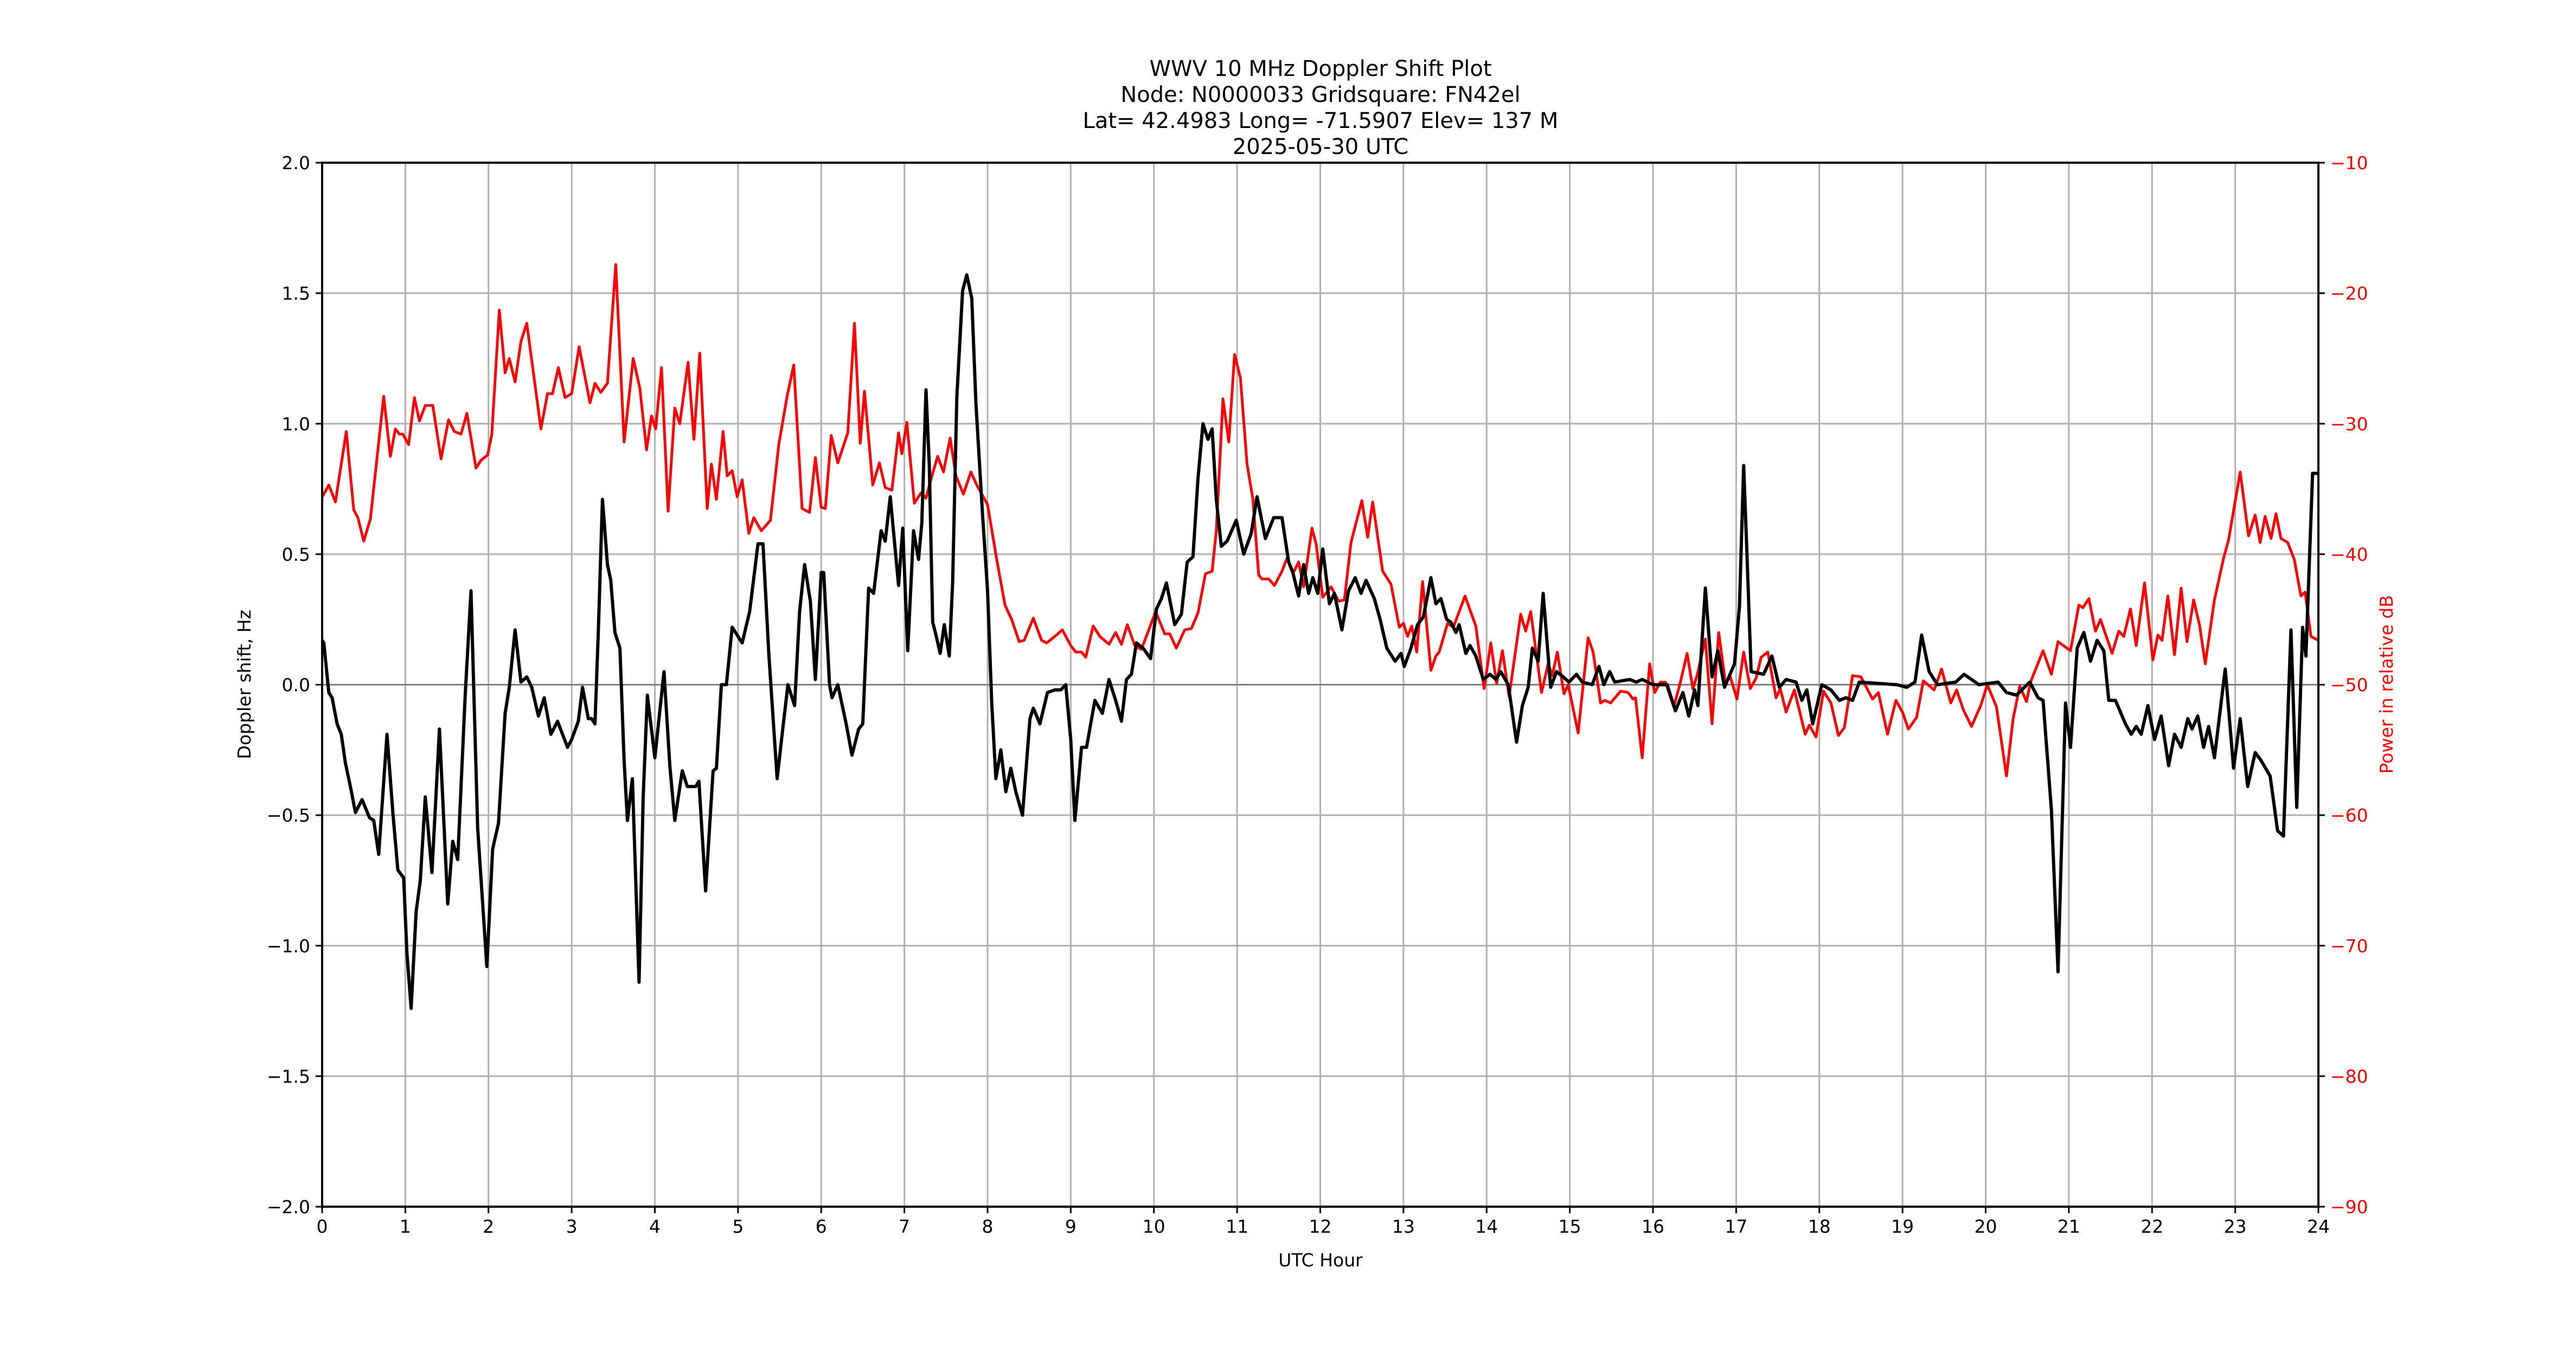 Image resolution: width=2576 pixels, height=1358 pixels. What do you see at coordinates (1154, 1226) in the screenshot?
I see `x-tick-label: 10` at bounding box center [1154, 1226].